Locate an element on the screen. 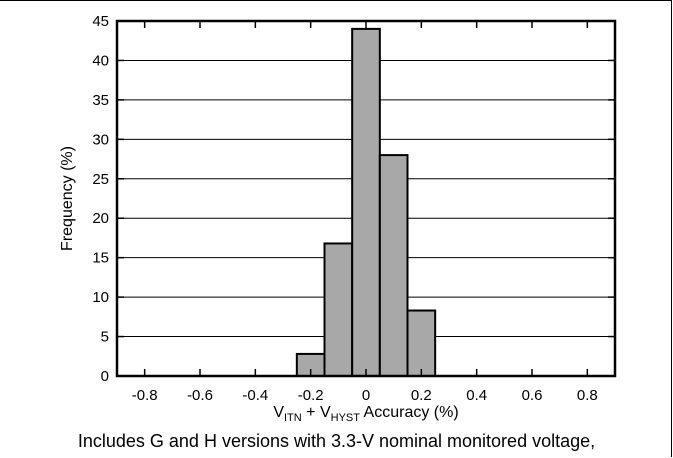 This screenshot has height=458, width=673. x-tick-label: -0.2 is located at coordinates (311, 395).